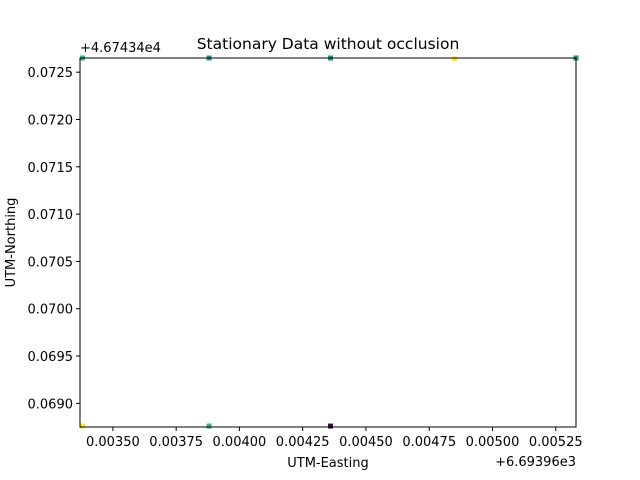 This screenshot has width=640, height=480. Describe the element at coordinates (51, 215) in the screenshot. I see `y-tick-label: 0.0710` at that location.